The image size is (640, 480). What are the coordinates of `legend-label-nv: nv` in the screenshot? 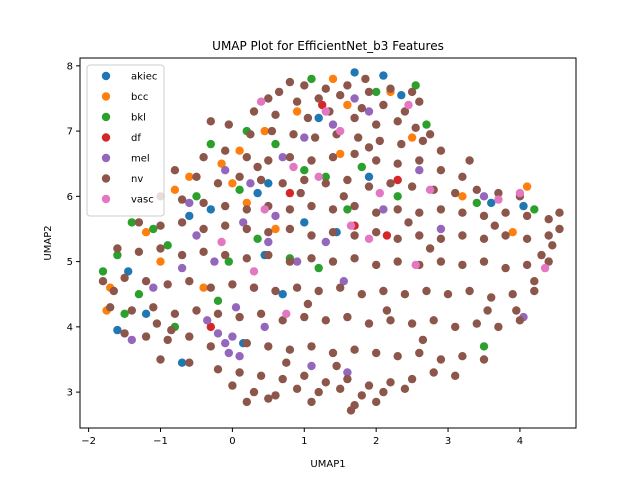 It's located at (137, 179).